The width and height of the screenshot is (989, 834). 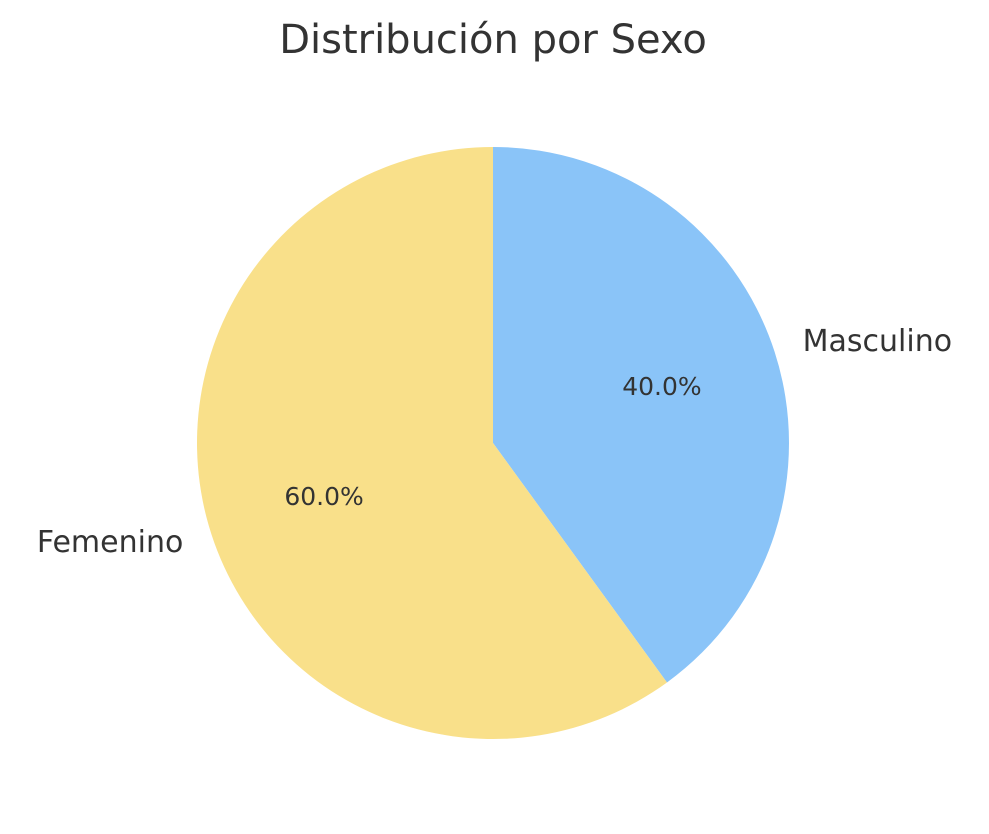 I want to click on slice-label: Masculino, so click(x=877, y=341).